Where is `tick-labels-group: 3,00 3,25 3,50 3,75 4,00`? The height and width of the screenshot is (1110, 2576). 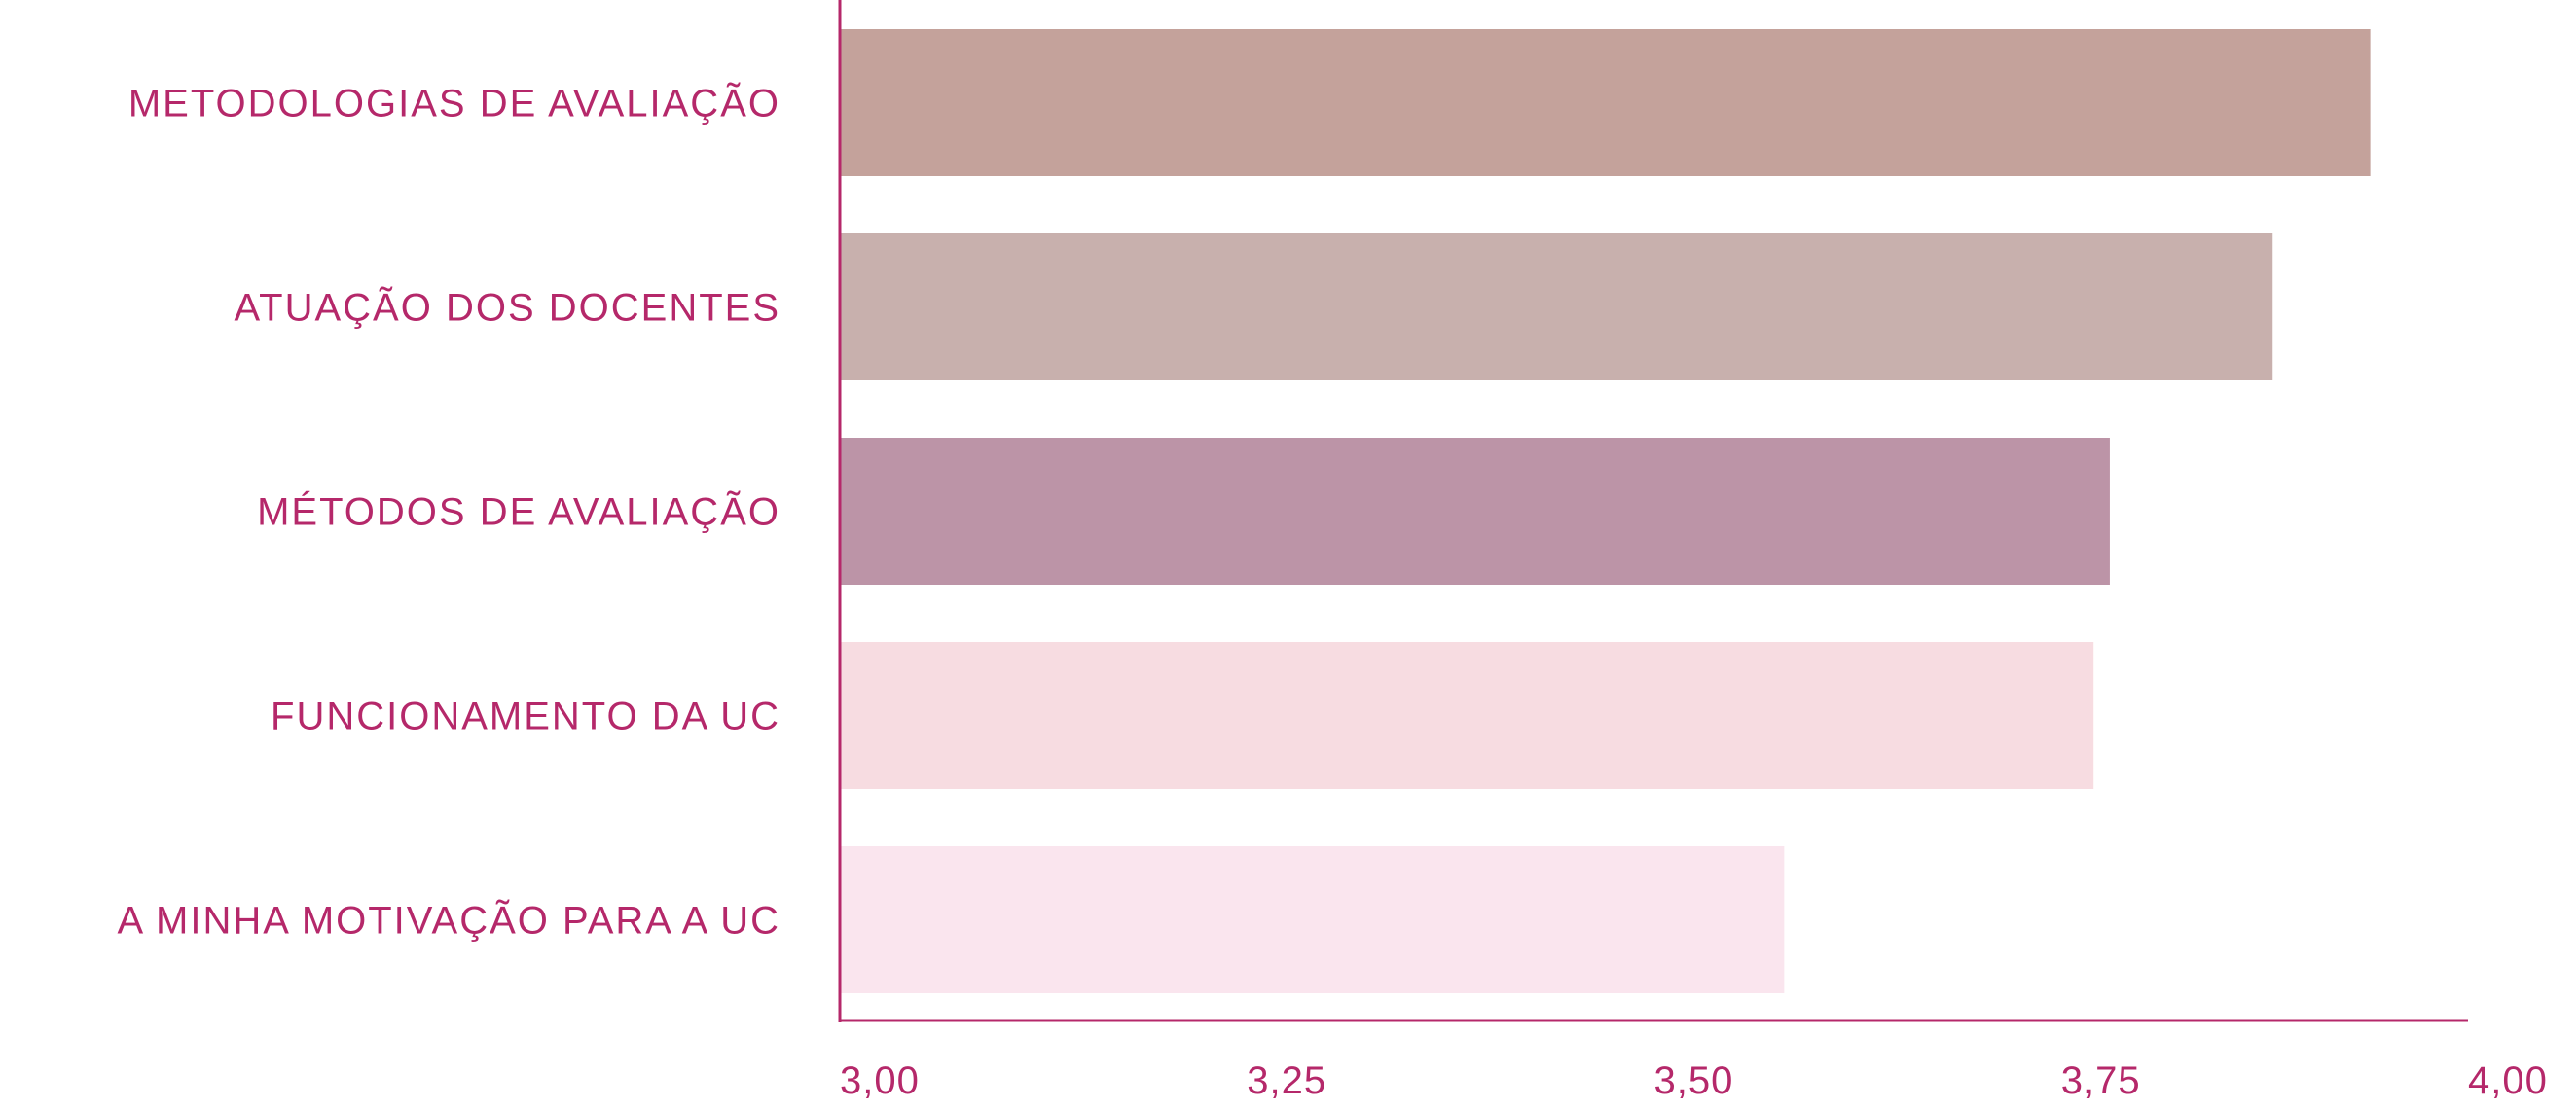
tick-labels-group: 3,00 3,25 3,50 3,75 4,00 is located at coordinates (1694, 1080).